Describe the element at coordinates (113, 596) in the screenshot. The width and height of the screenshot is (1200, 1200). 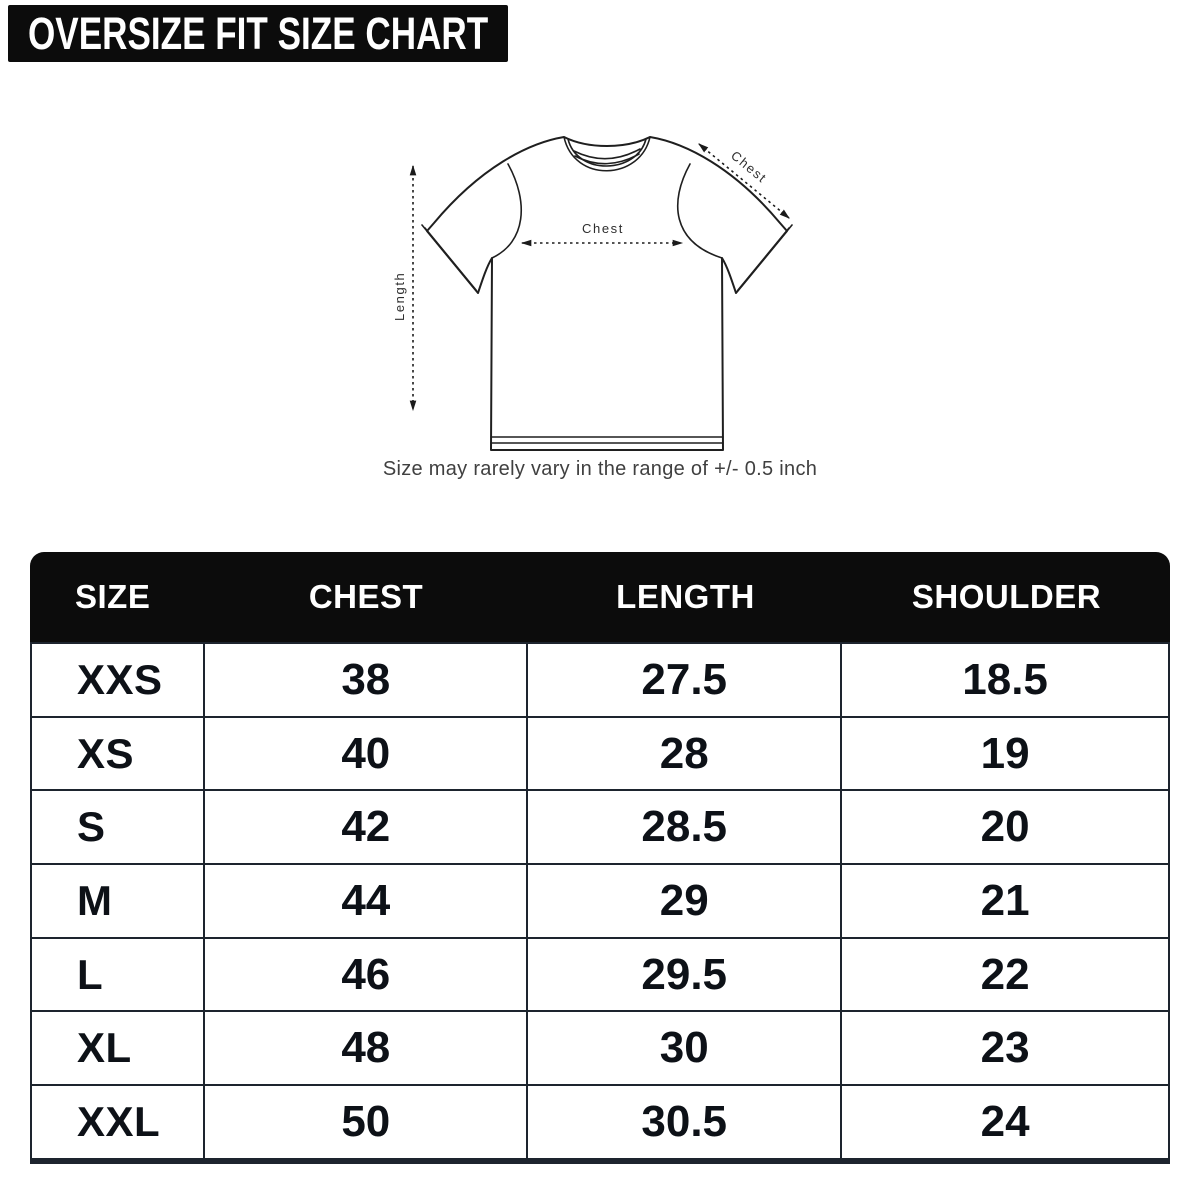
I see `header-size: SIZE` at that location.